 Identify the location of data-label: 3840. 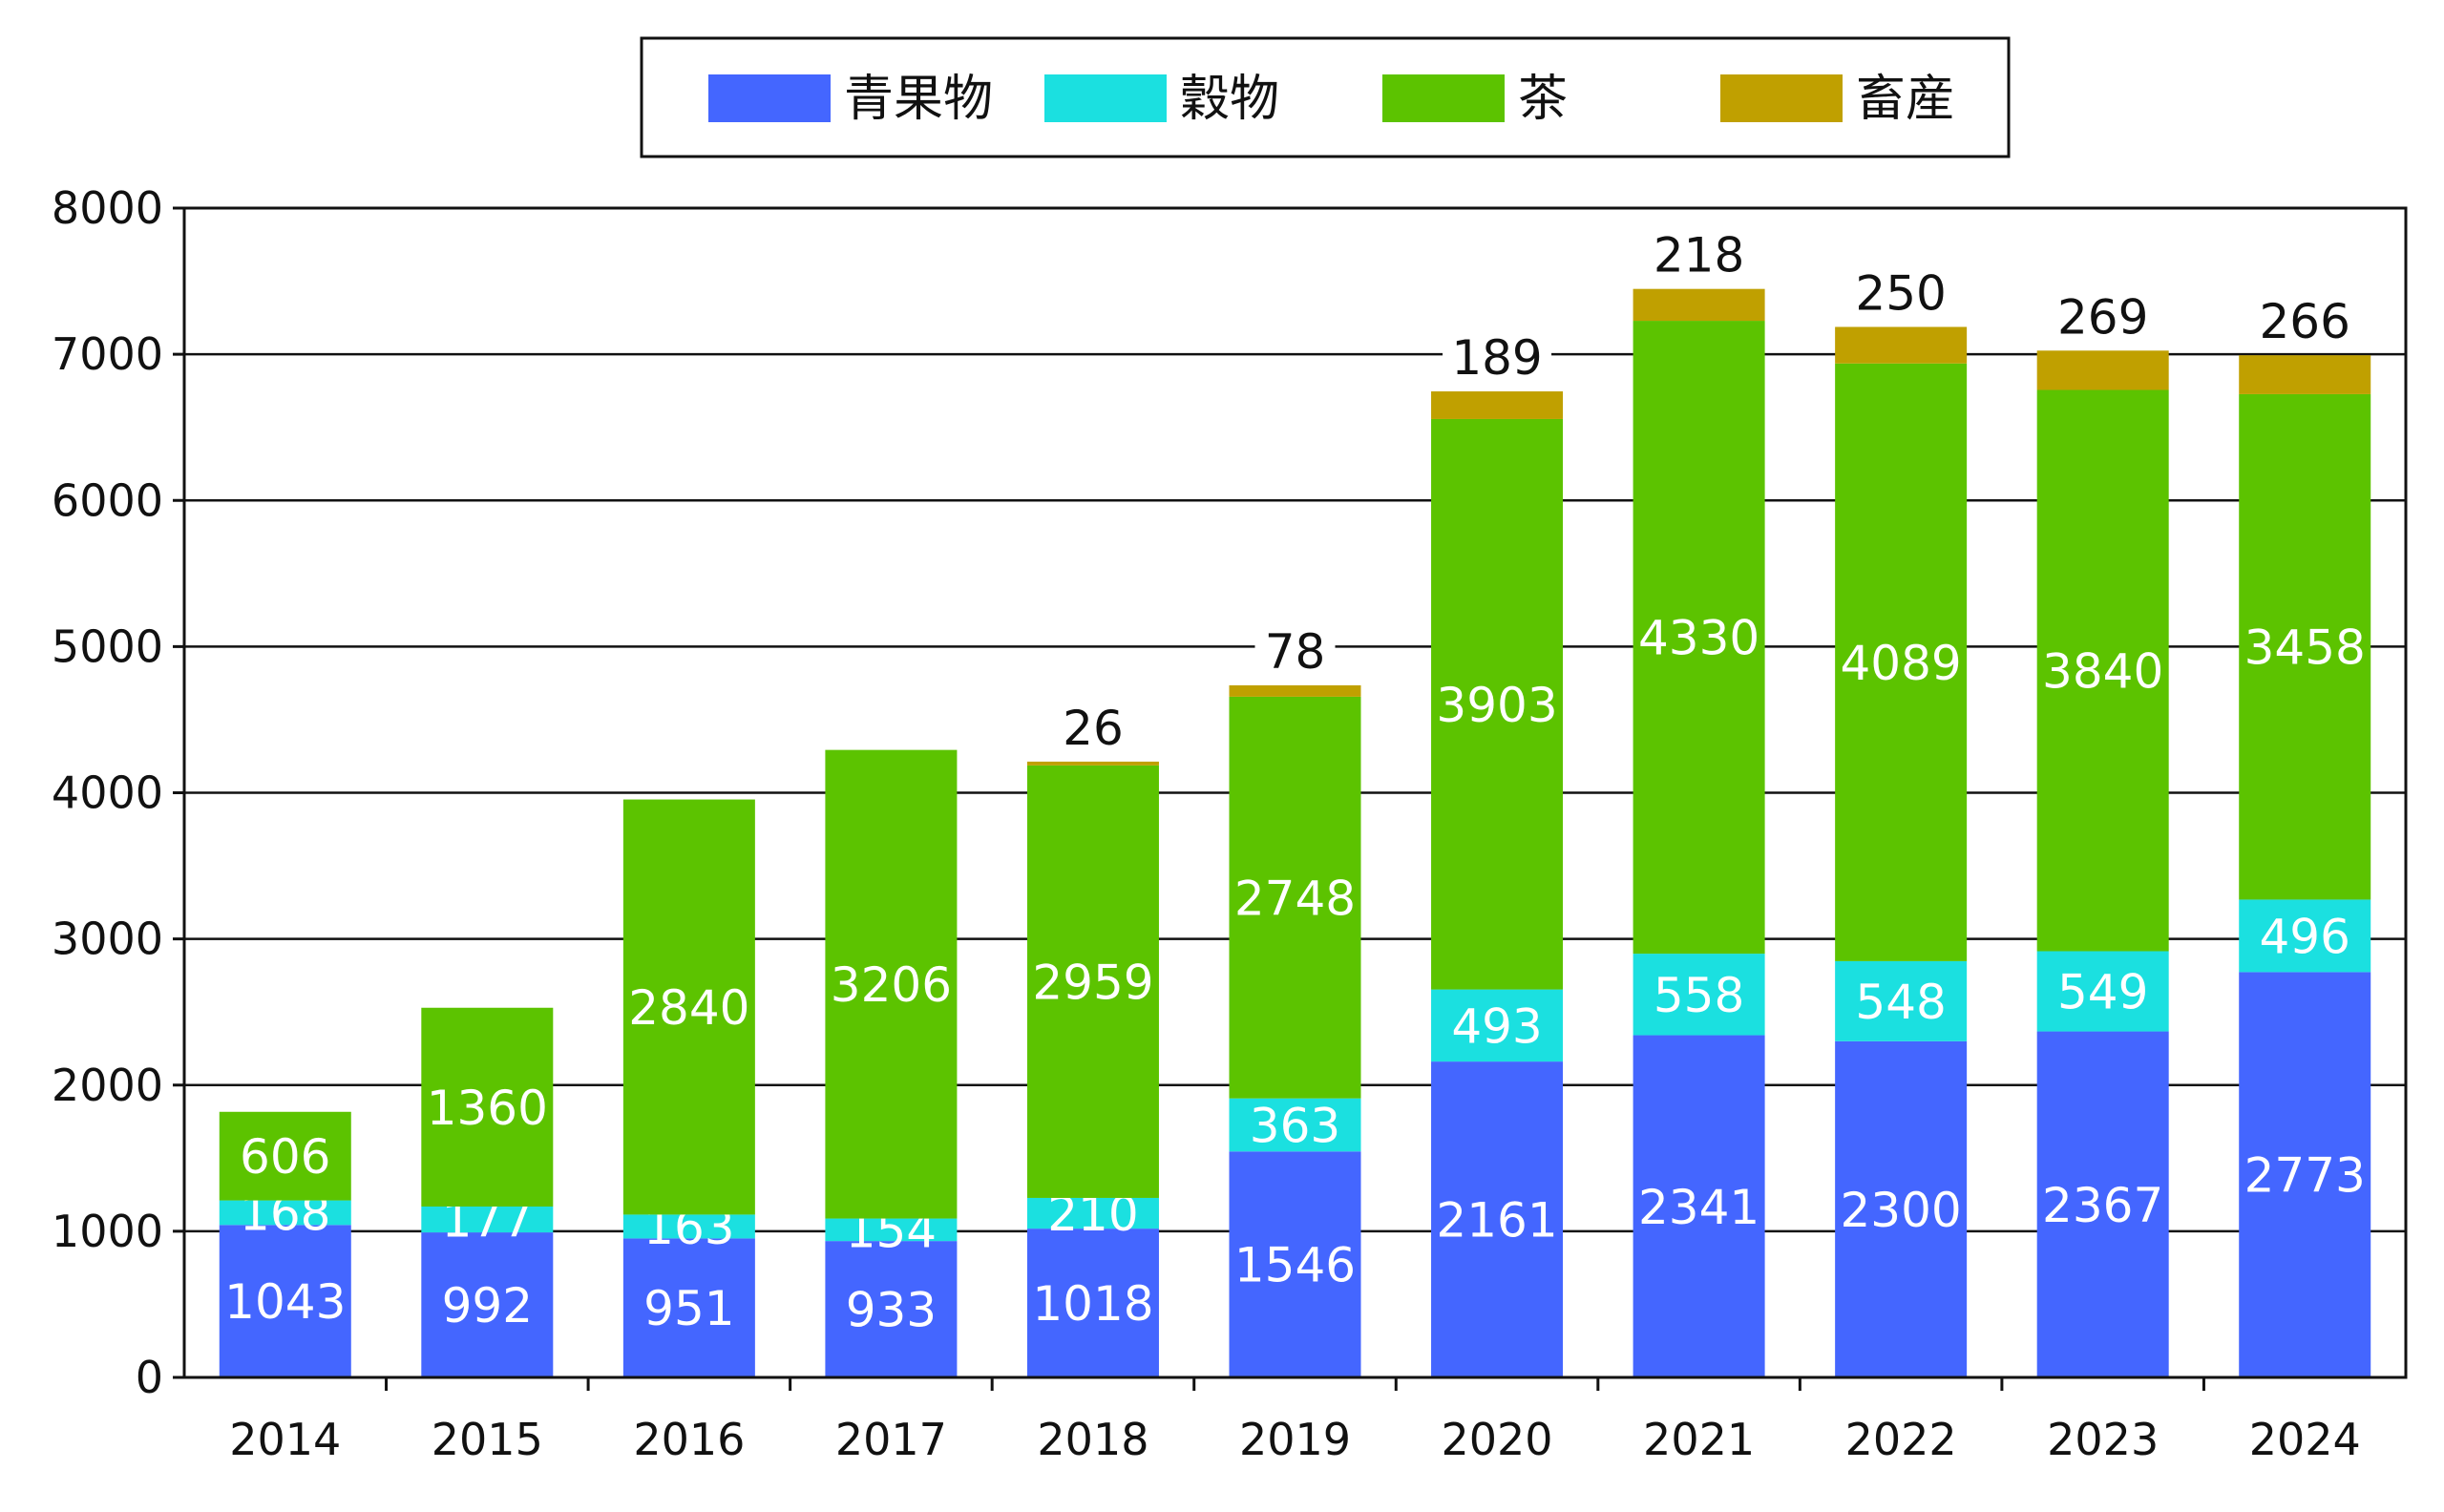
(2103, 671).